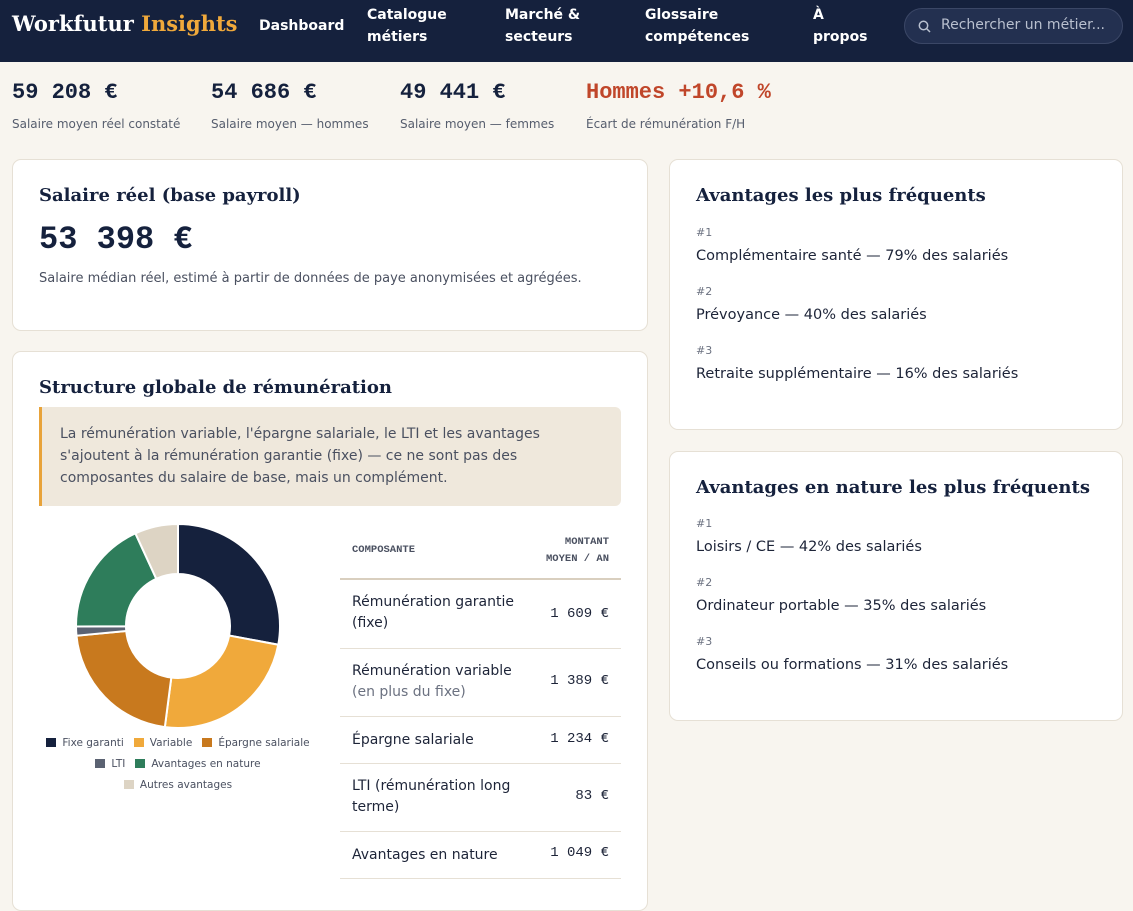 This screenshot has width=1133, height=911. What do you see at coordinates (453, 92) in the screenshot?
I see `kpi-value: 49 441 €` at bounding box center [453, 92].